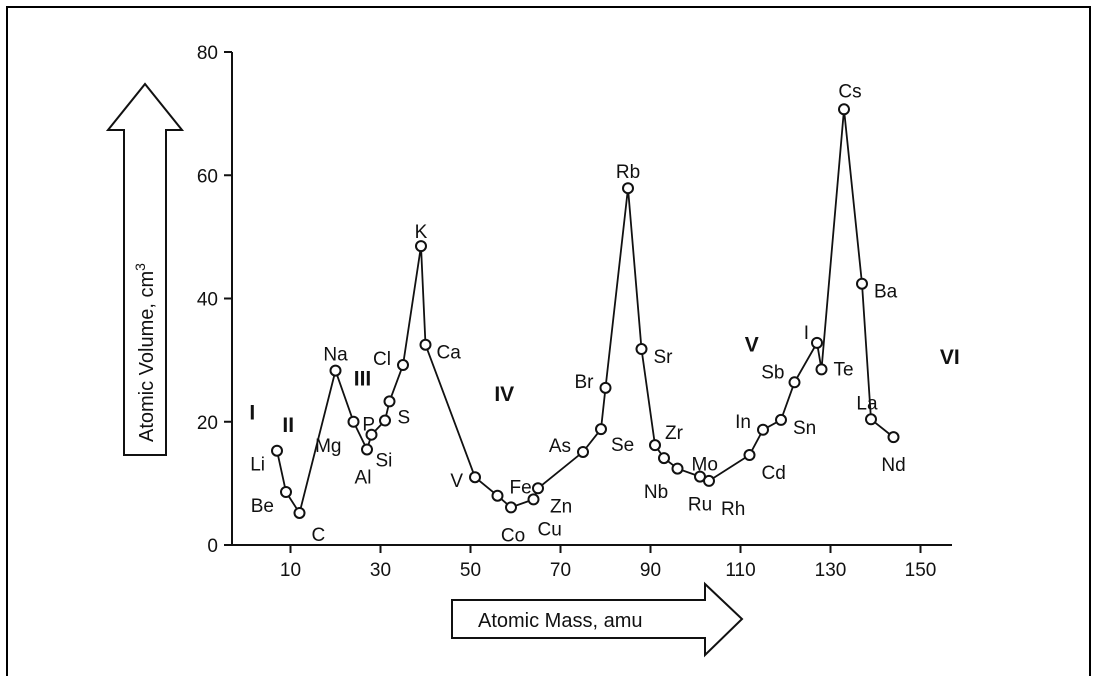 The width and height of the screenshot is (1101, 676). What do you see at coordinates (740, 570) in the screenshot?
I see `x-tick-label: 110` at bounding box center [740, 570].